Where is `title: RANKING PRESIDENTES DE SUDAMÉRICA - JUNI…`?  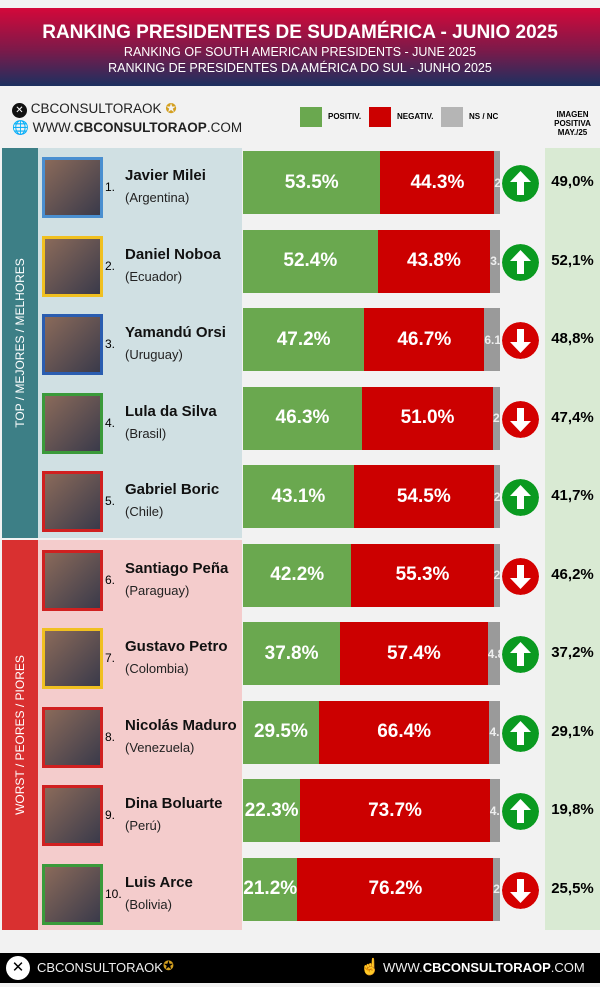
title: RANKING PRESIDENTES DE SUDAMÉRICA - JUNI… is located at coordinates (300, 32).